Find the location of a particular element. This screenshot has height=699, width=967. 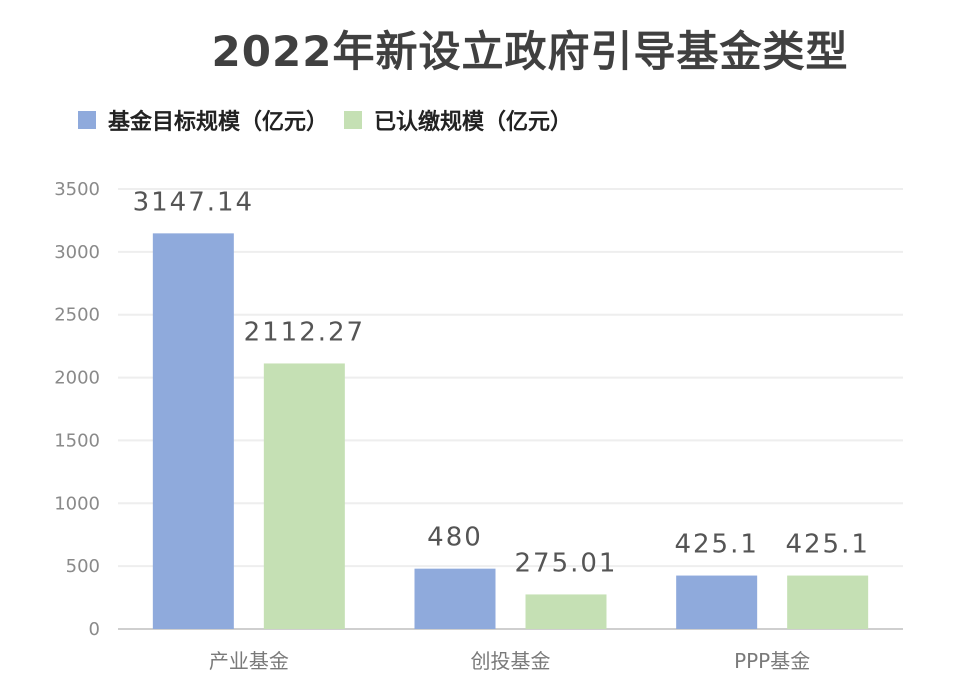

legend-swatch-subscribed is located at coordinates (353, 120).